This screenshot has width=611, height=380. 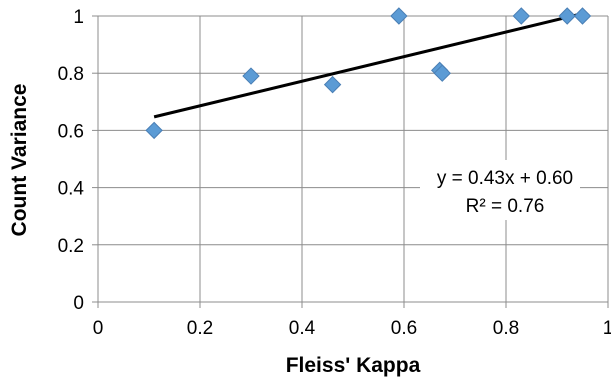 I want to click on x-tick-label: 1, so click(x=607, y=328).